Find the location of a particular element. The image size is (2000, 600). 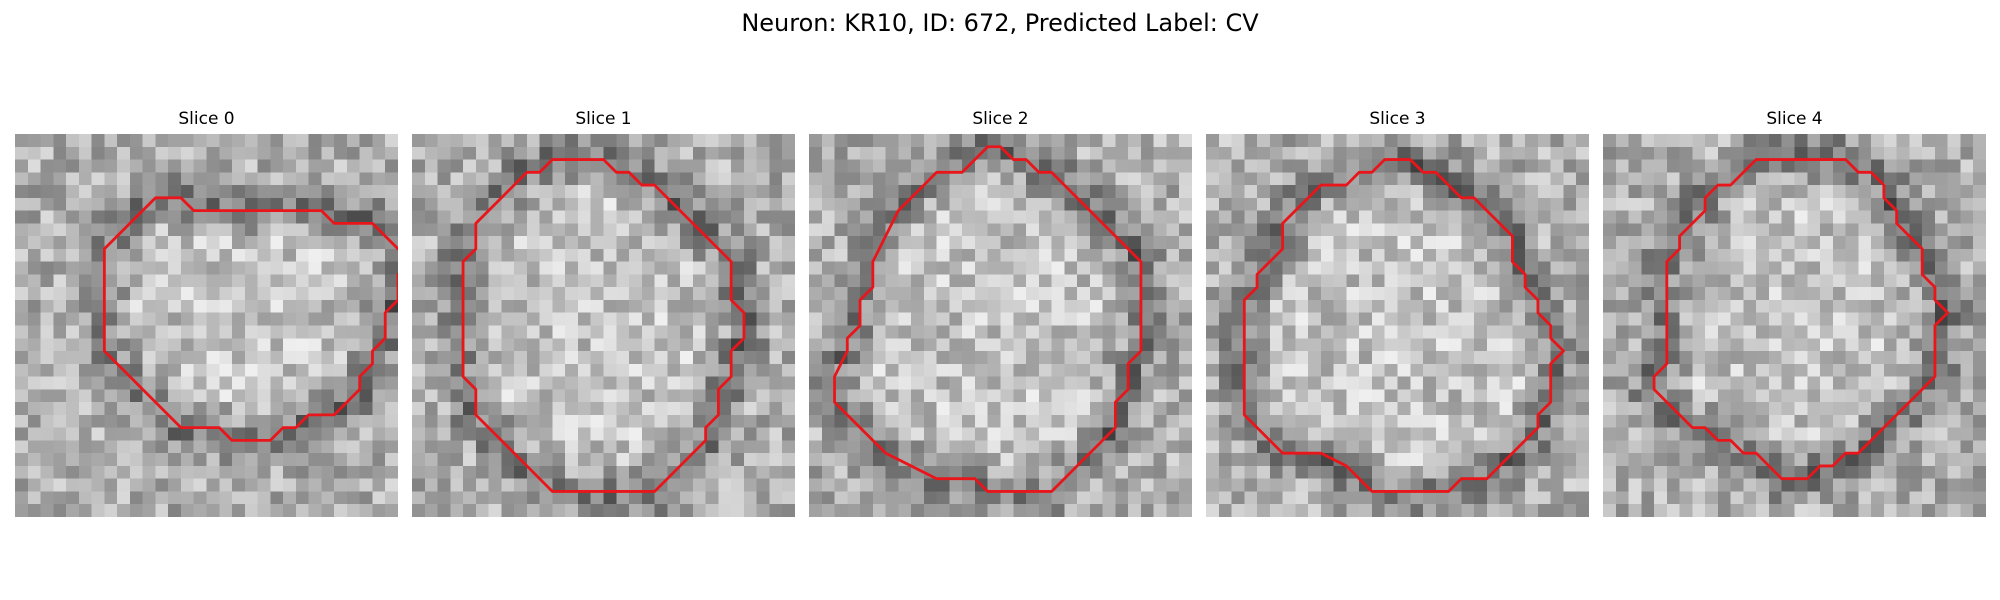

neuron-contour is located at coordinates (988, 319).